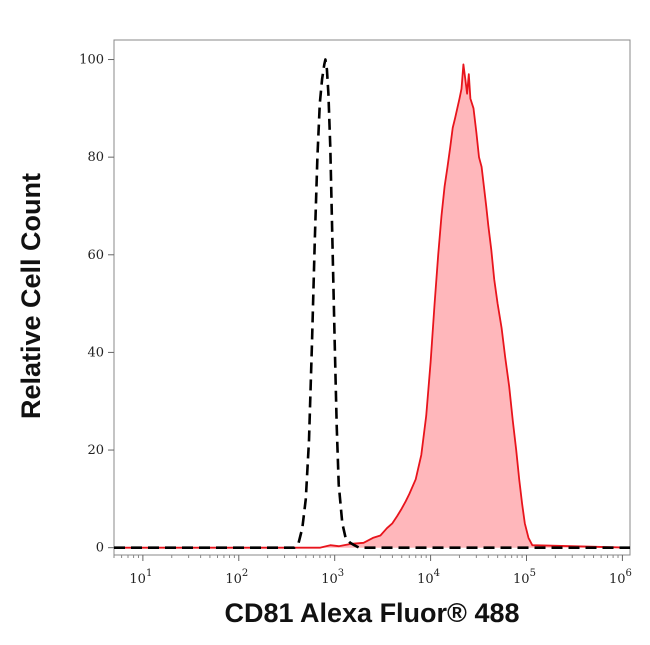  I want to click on y-tick-label: 80, so click(95, 157).